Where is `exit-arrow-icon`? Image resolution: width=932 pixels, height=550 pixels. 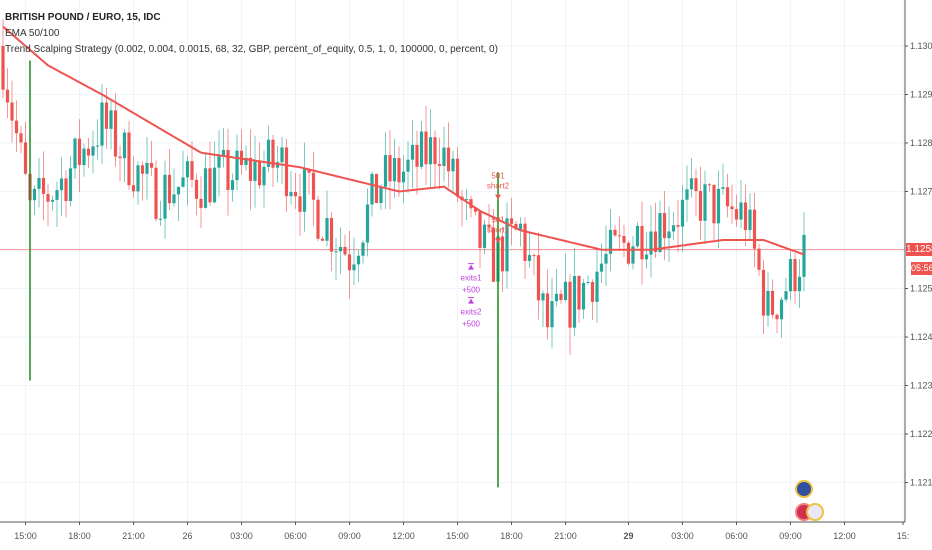 exit-arrow-icon is located at coordinates (471, 301).